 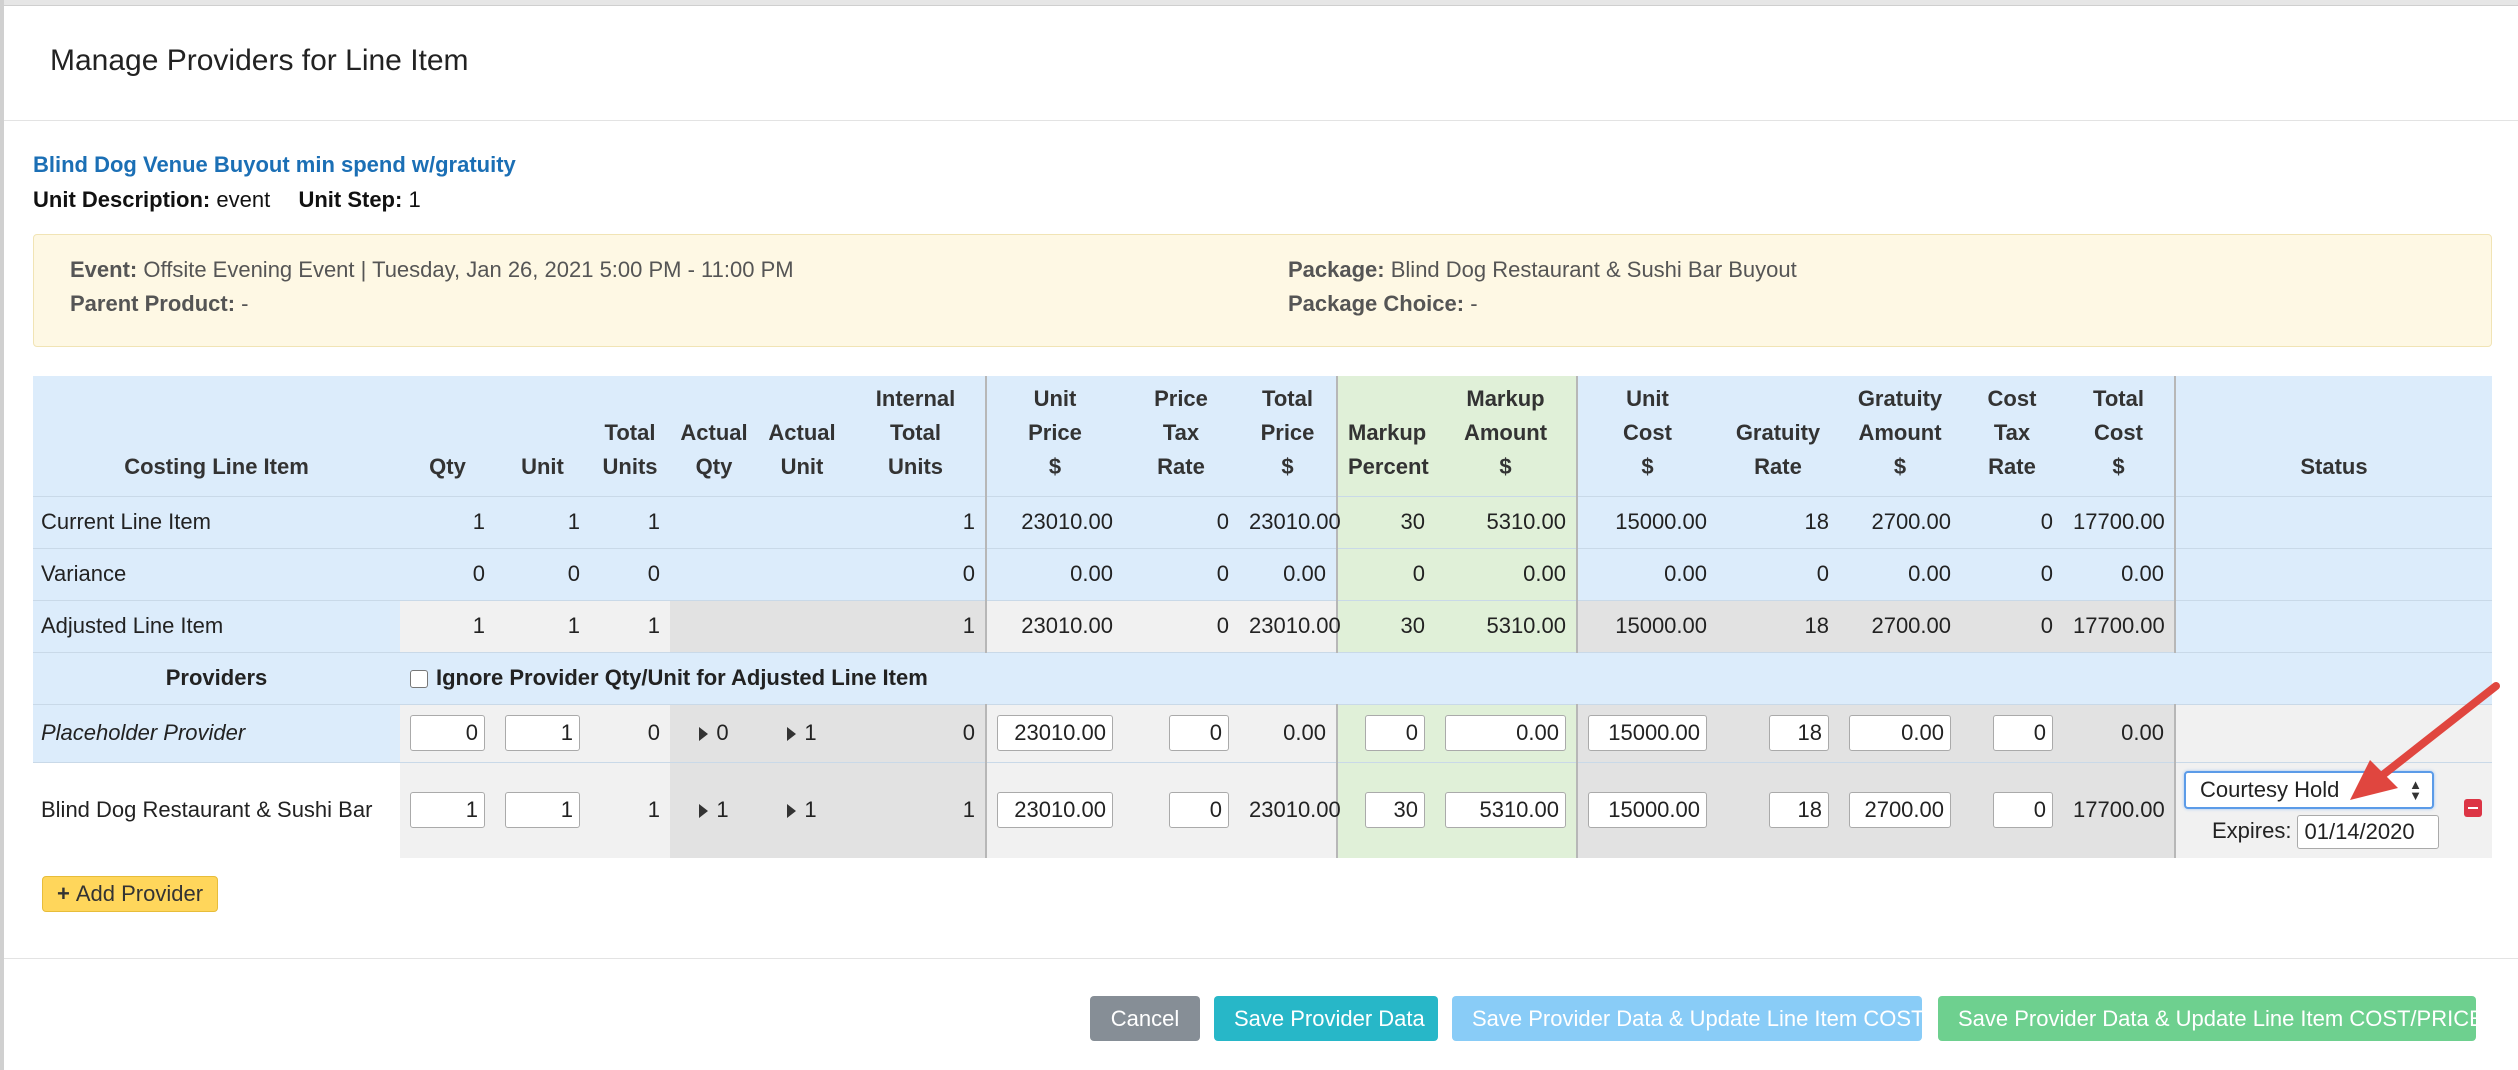 I want to click on add-provider-button: + Add Provider, so click(x=130, y=894).